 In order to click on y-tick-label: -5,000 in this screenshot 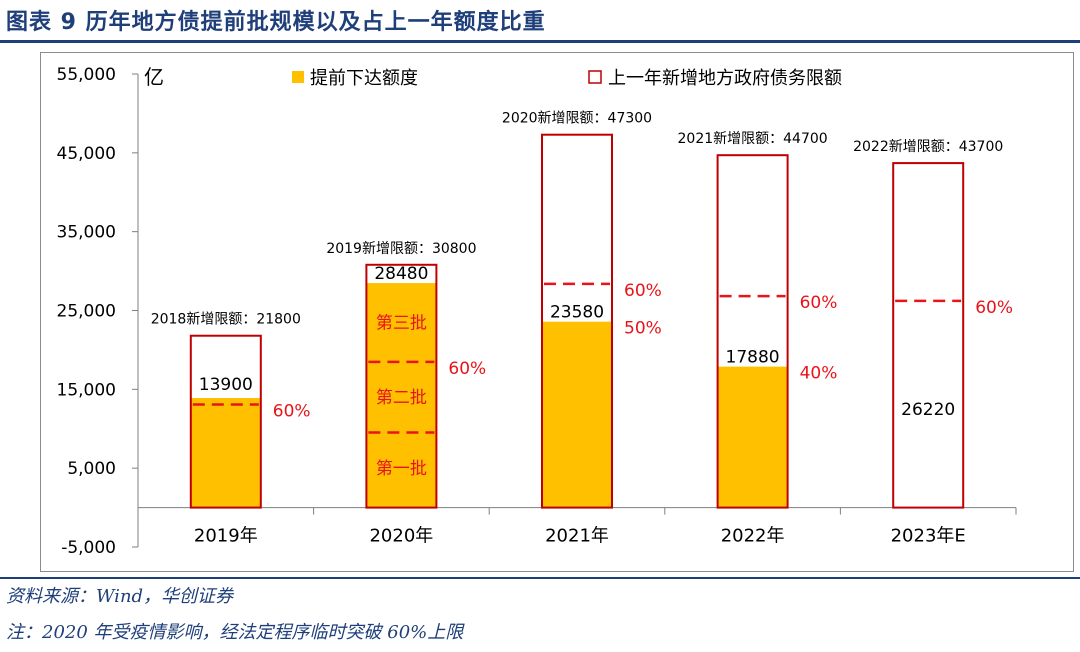, I will do `click(88, 548)`.